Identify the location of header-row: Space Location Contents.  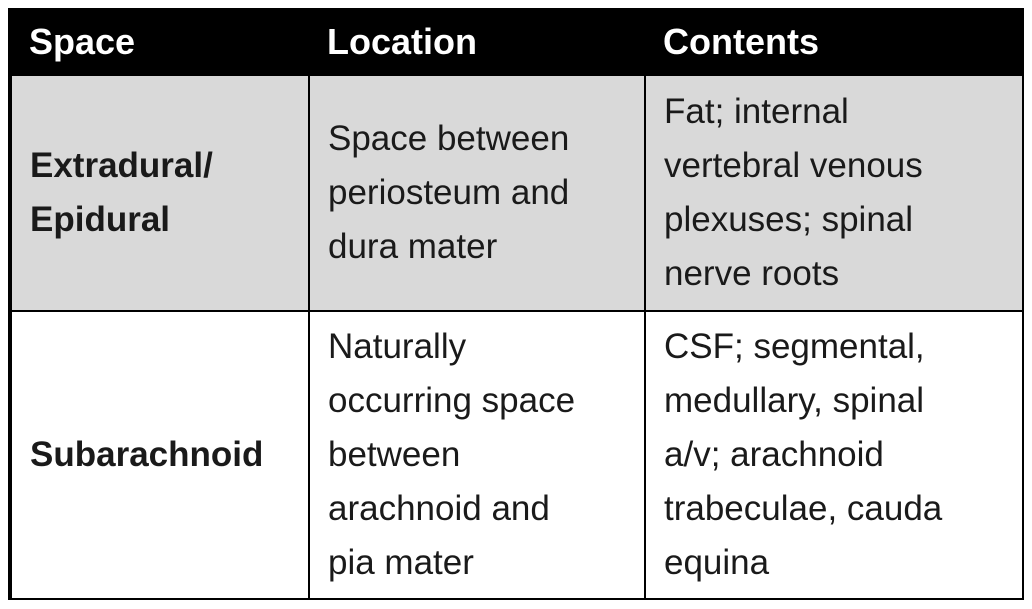
(517, 42).